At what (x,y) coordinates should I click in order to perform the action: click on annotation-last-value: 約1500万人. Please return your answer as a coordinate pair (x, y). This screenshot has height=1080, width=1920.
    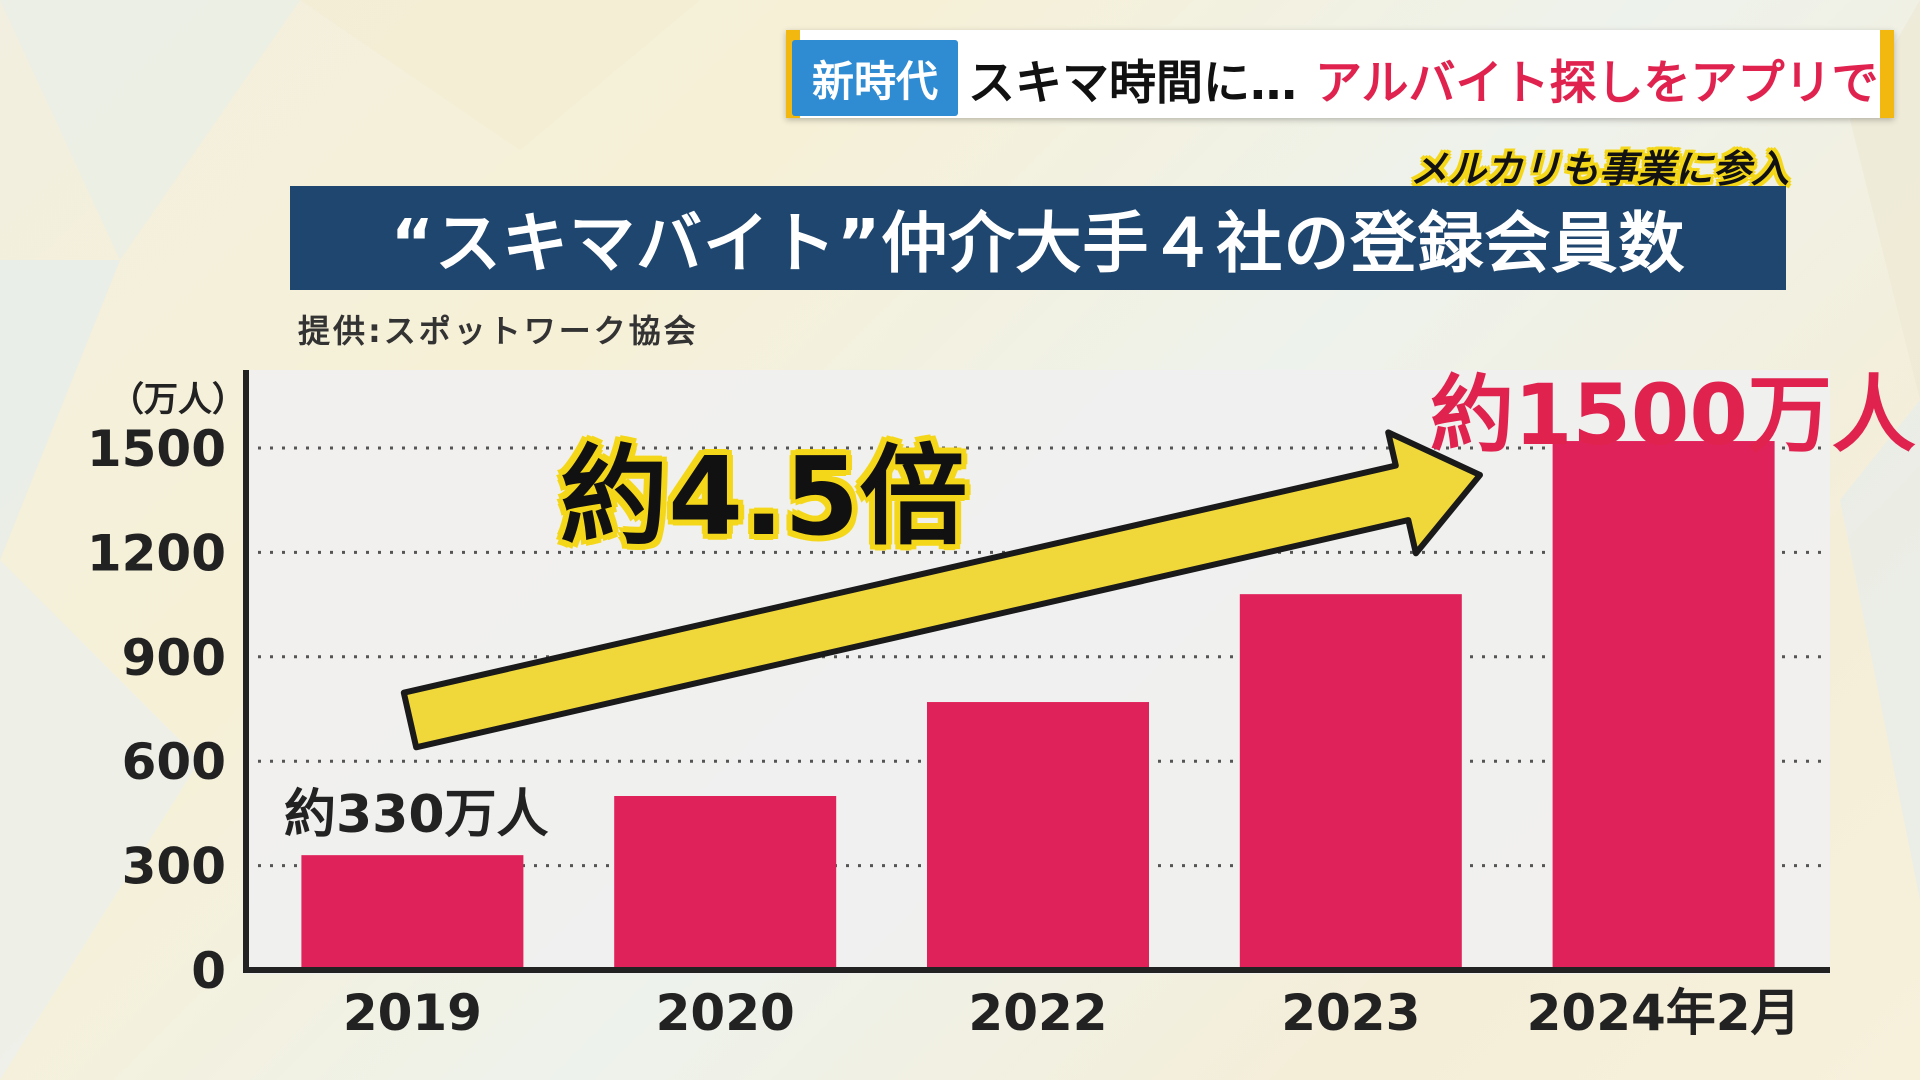
    Looking at the image, I should click on (1673, 415).